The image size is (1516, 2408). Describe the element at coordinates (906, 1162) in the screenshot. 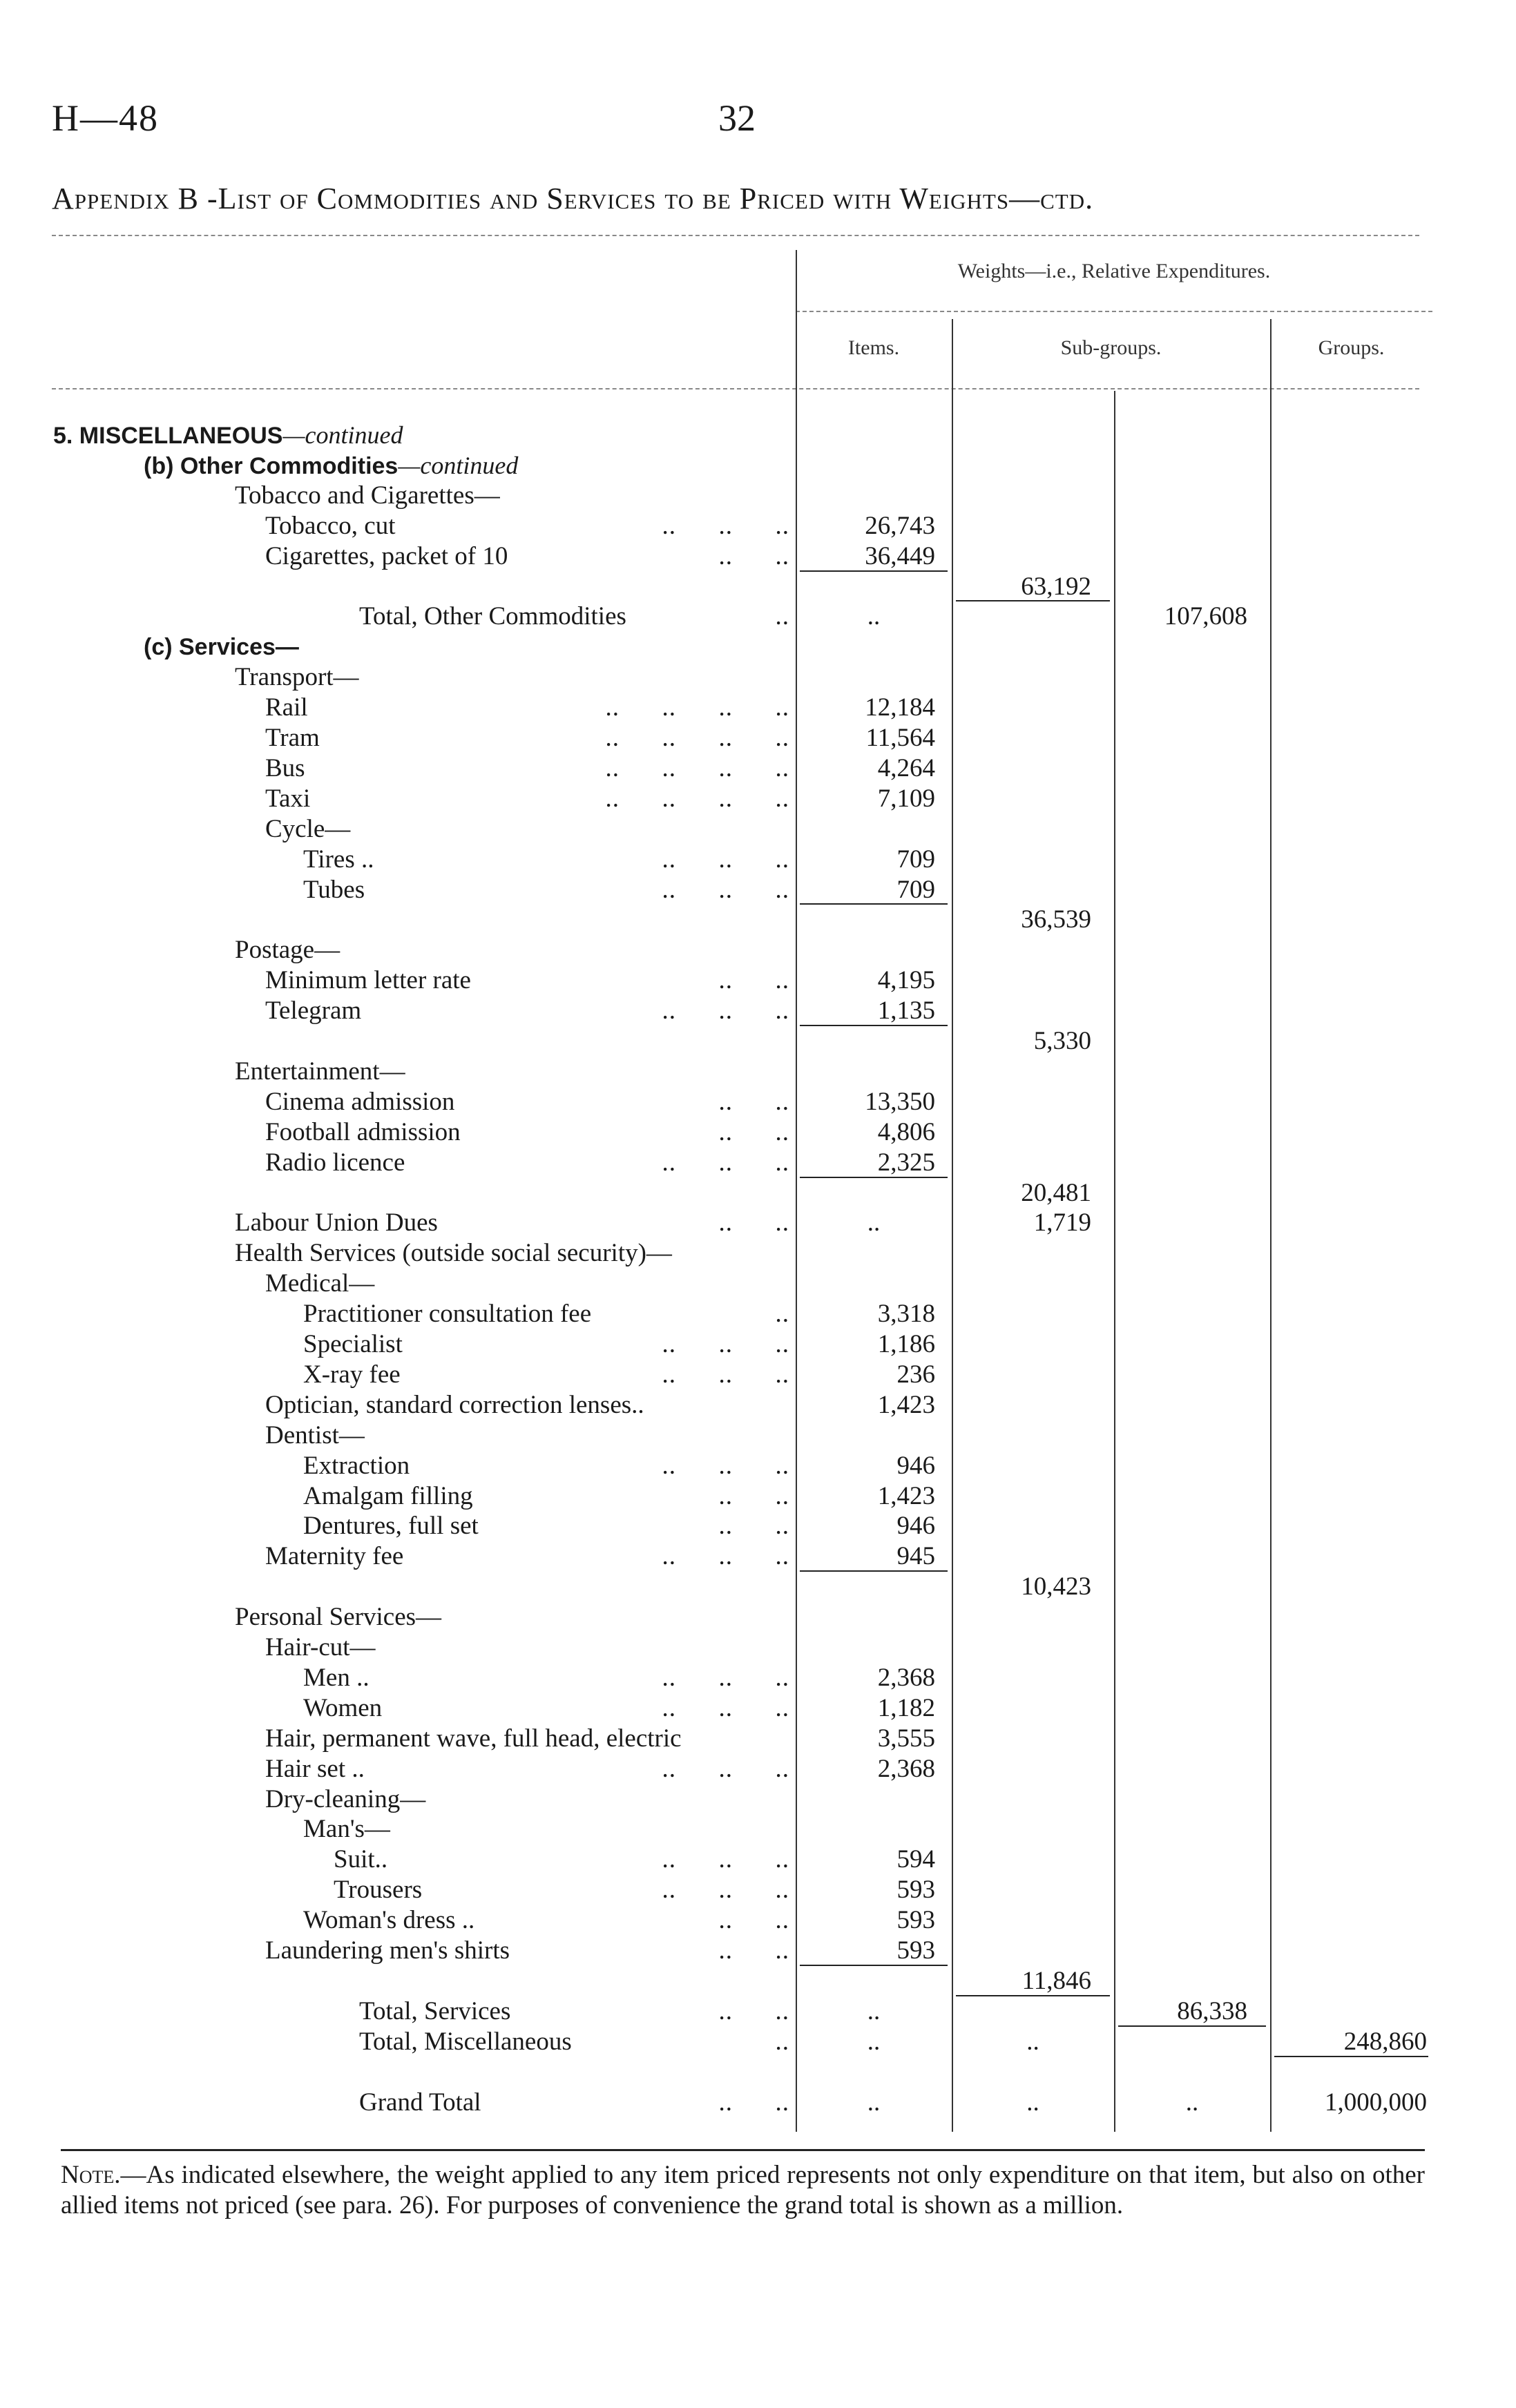

I see `items-value: 2,325` at that location.